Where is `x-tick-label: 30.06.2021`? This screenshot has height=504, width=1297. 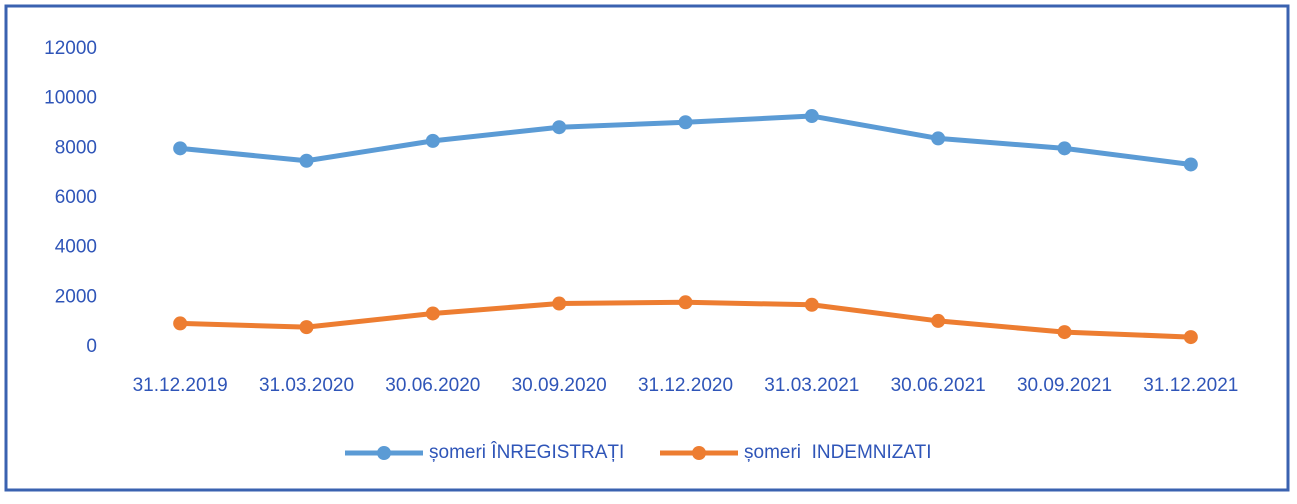 x-tick-label: 30.06.2021 is located at coordinates (938, 385).